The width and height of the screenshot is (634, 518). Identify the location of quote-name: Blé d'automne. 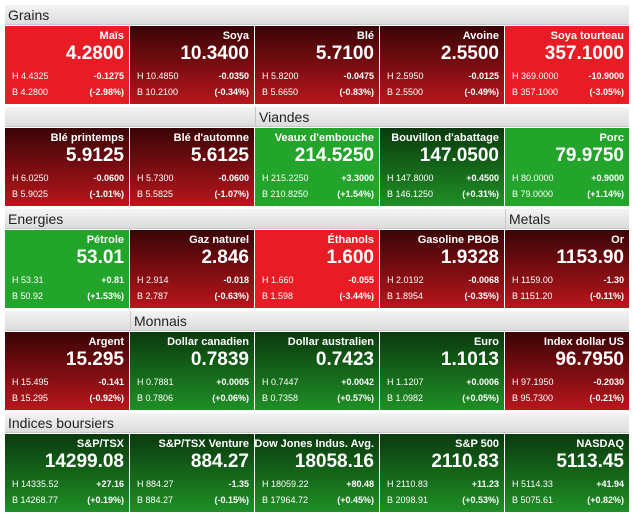
(211, 138).